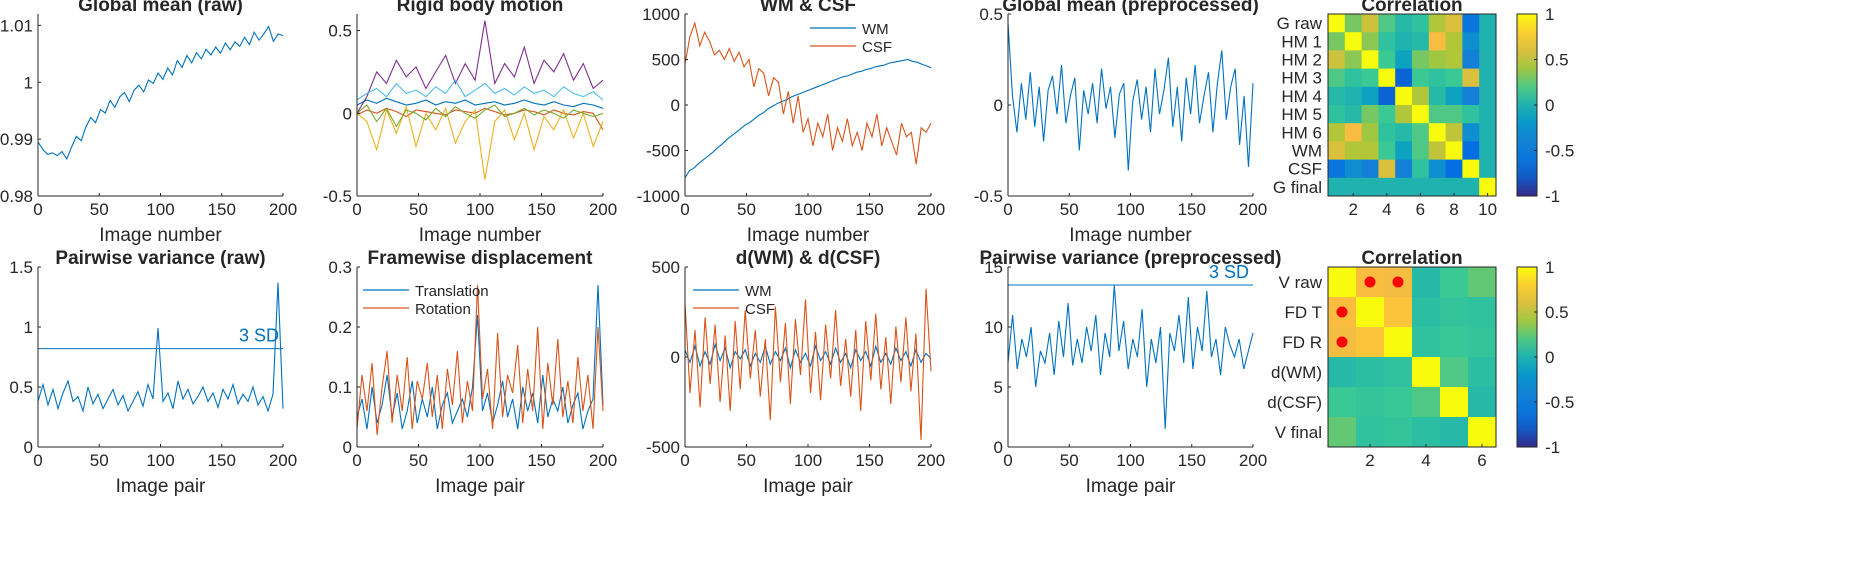  What do you see at coordinates (993, 327) in the screenshot?
I see `y-tick-label: 10` at bounding box center [993, 327].